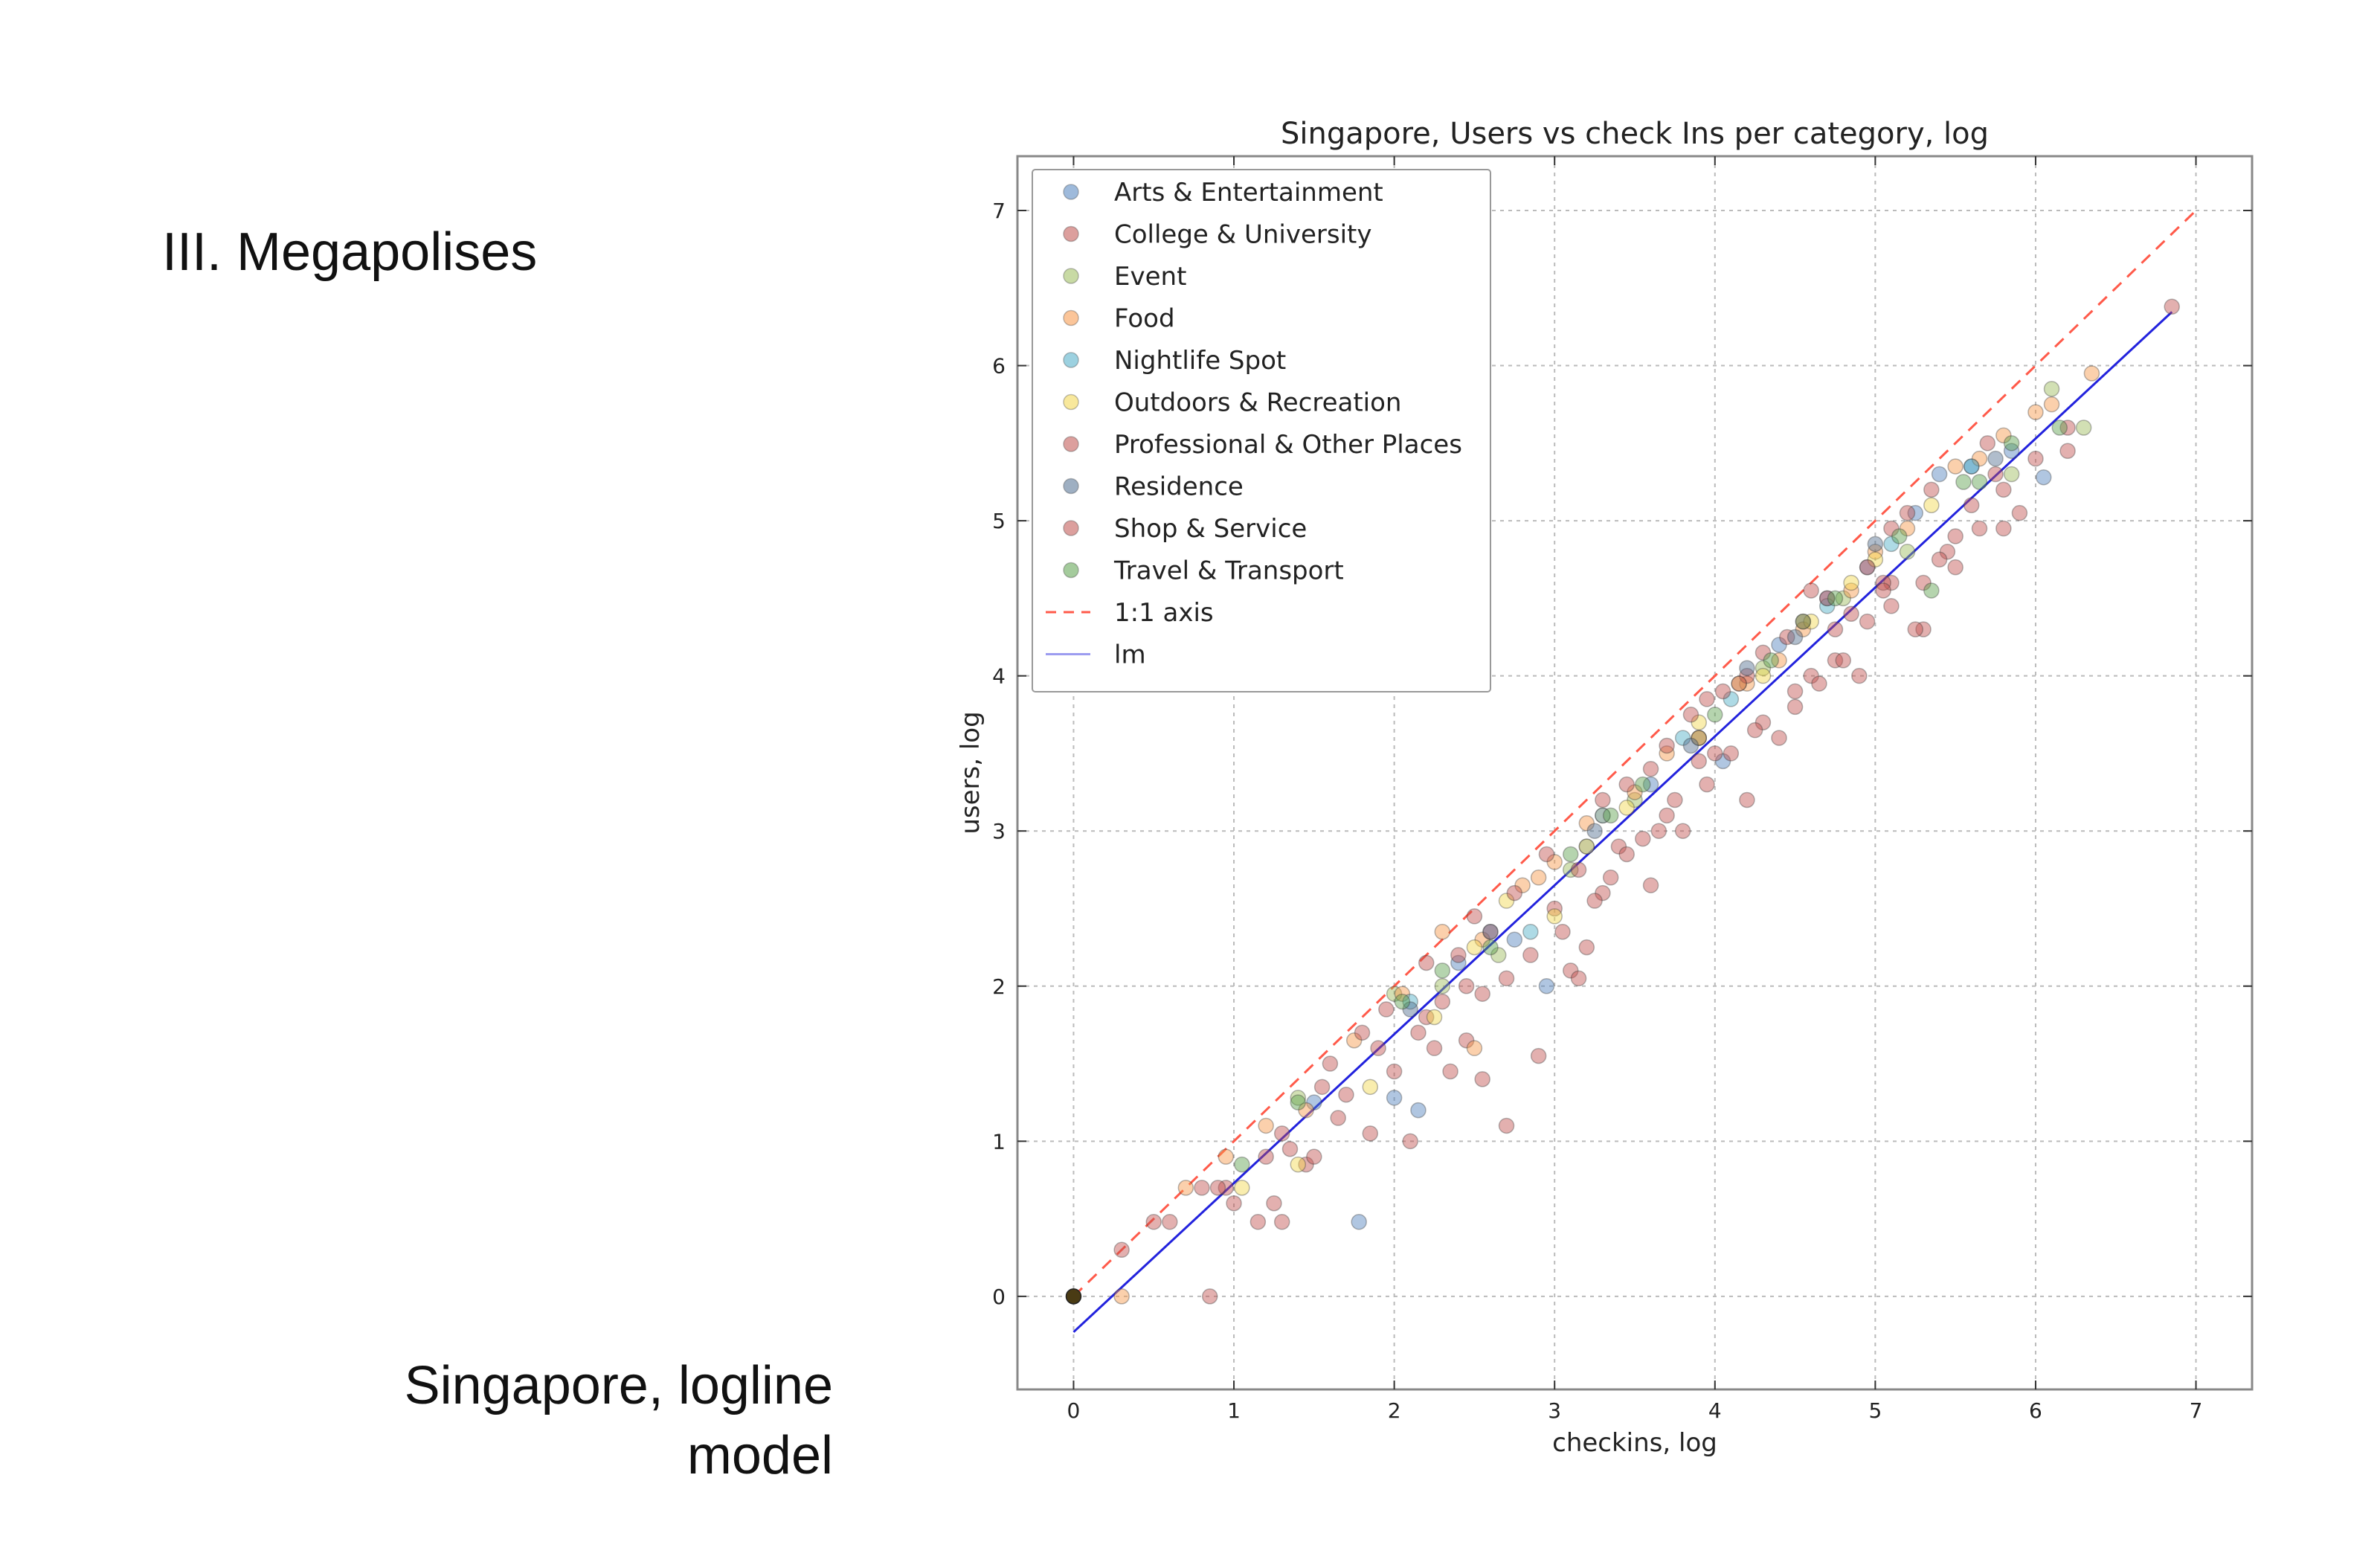 The width and height of the screenshot is (2380, 1562). Describe the element at coordinates (1258, 403) in the screenshot. I see `legend-label: Outdoors & Recreation` at that location.